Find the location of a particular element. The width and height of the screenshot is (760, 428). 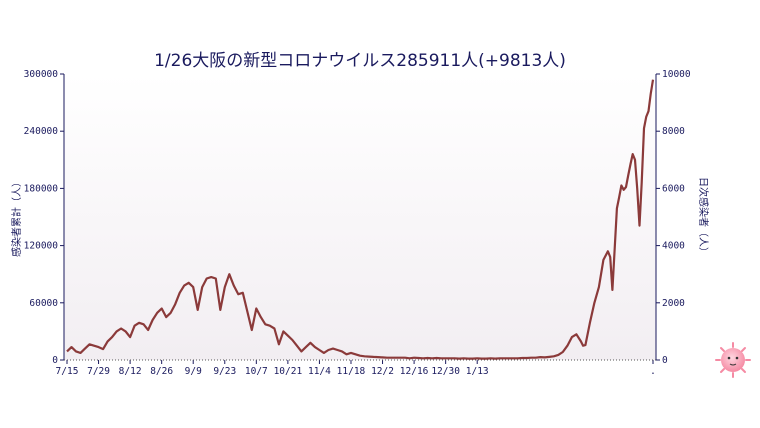

x-tick-label: 1/13 is located at coordinates (477, 371).